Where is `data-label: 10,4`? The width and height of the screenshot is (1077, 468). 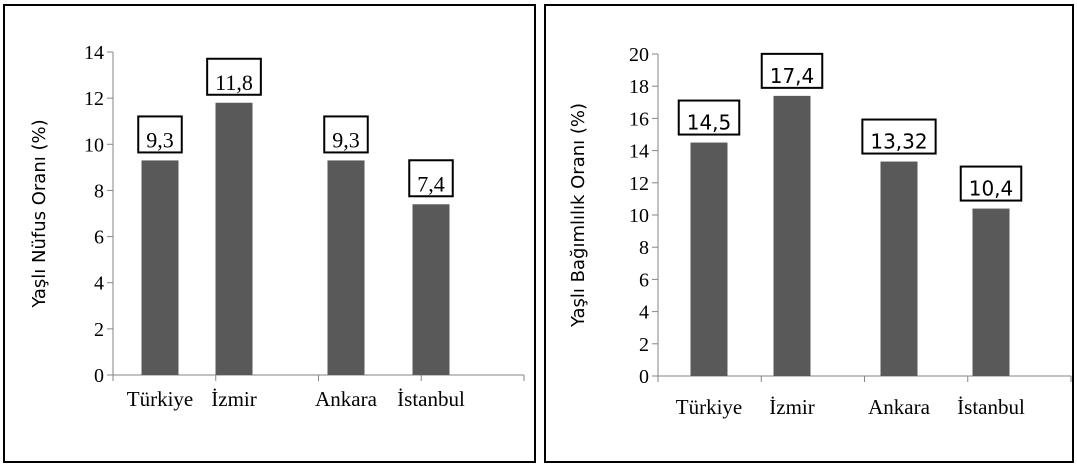 data-label: 10,4 is located at coordinates (991, 183).